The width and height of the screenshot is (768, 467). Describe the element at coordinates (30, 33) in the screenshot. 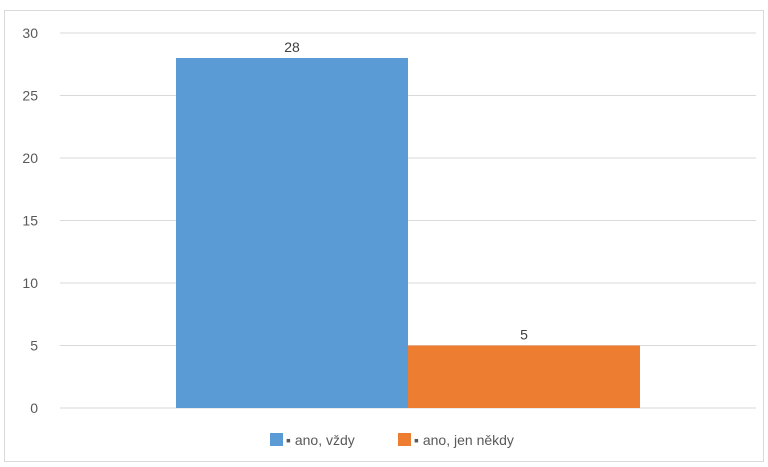

I see `y-tick-label-30: 30` at that location.